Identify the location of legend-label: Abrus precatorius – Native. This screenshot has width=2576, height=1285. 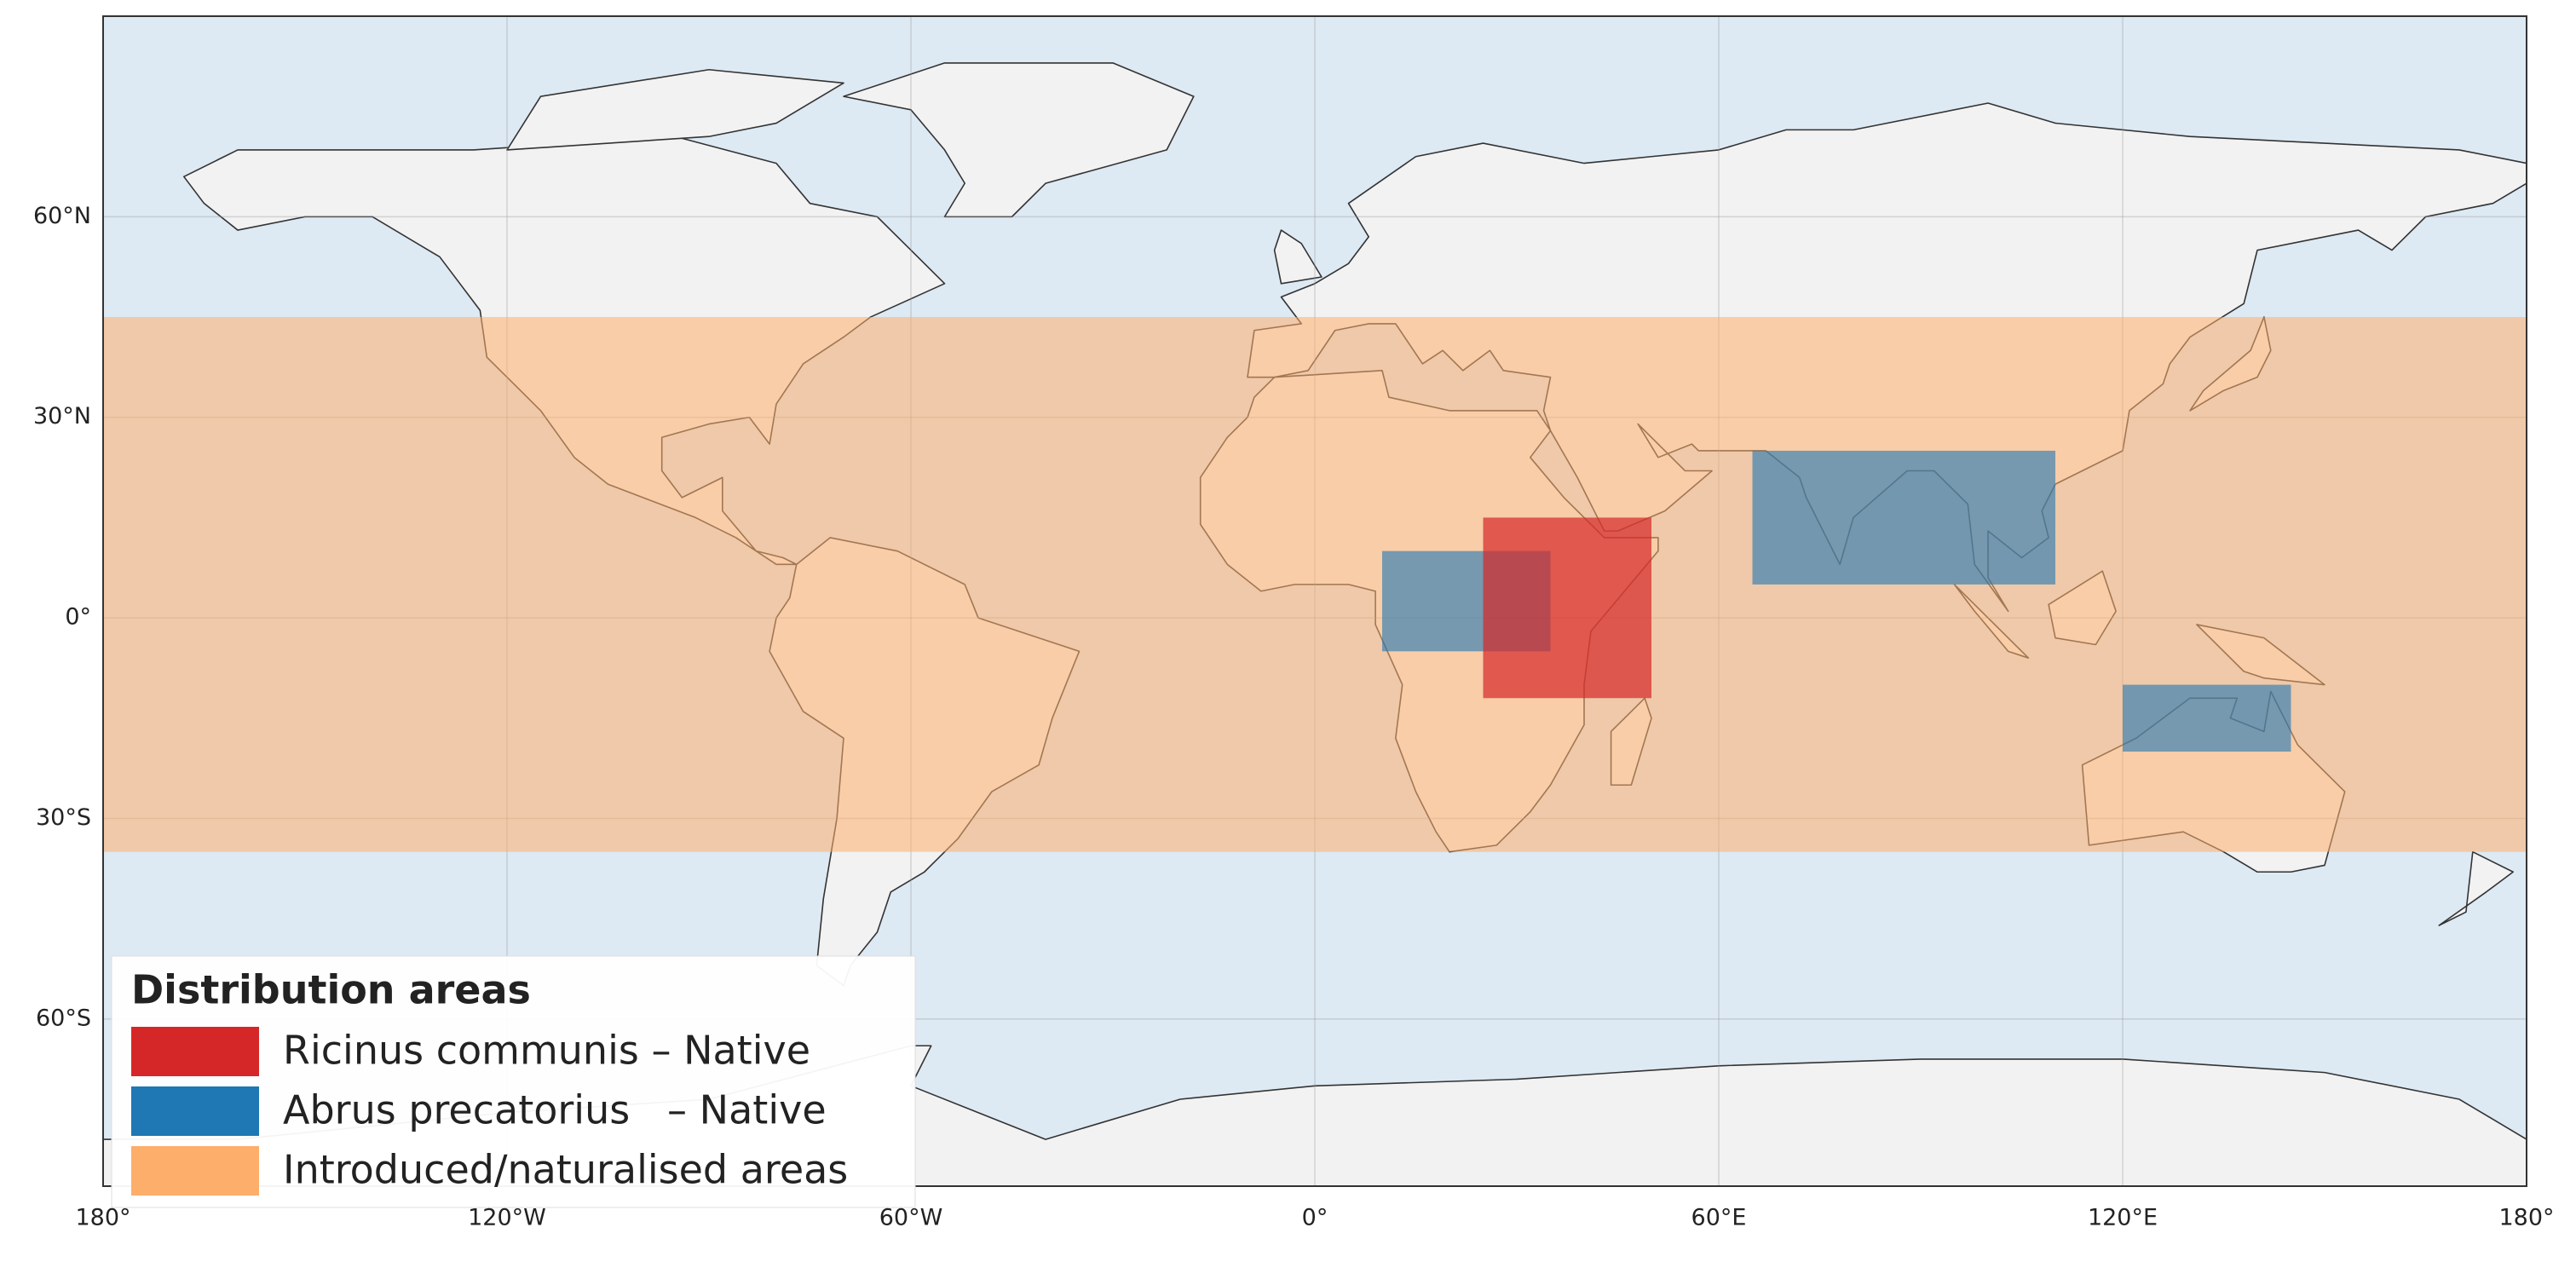
(555, 1110).